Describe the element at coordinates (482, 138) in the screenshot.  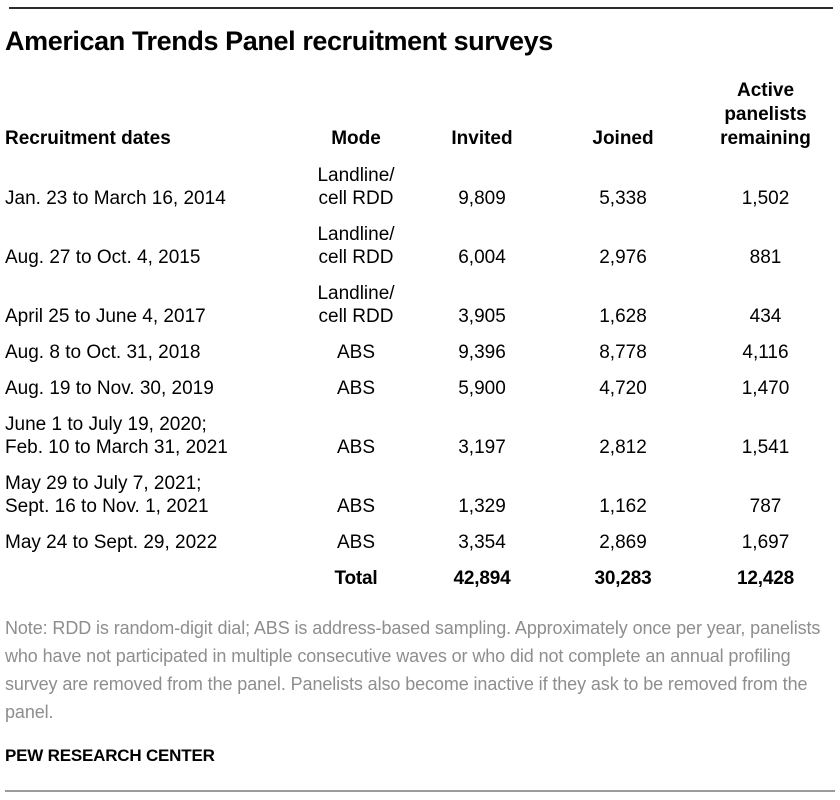
I see `header-invited: Invited` at that location.